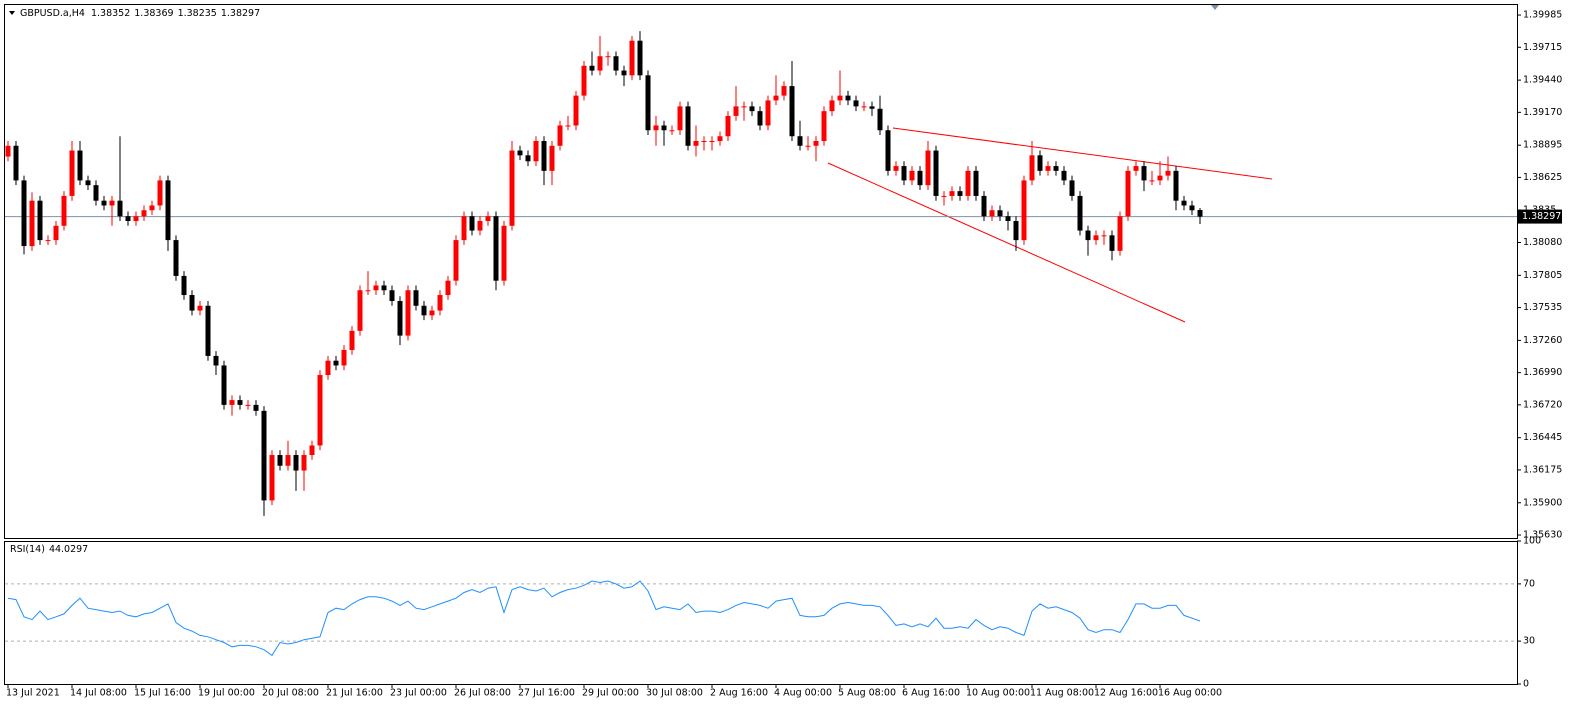 This screenshot has height=714, width=1585. Describe the element at coordinates (1190, 693) in the screenshot. I see `x-tick-label: 16 Aug 00:00` at that location.